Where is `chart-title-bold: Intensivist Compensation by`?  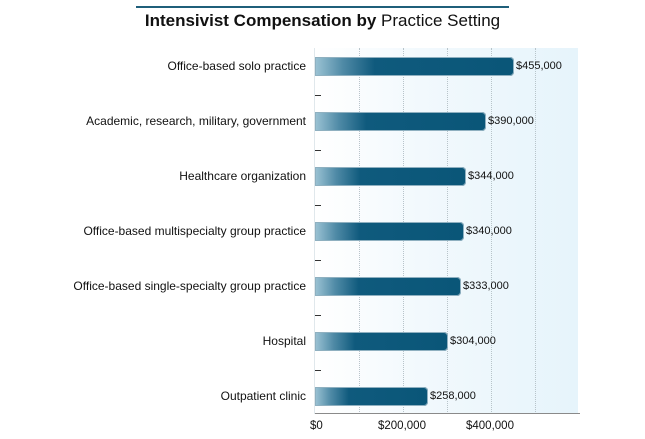 chart-title-bold: Intensivist Compensation by is located at coordinates (260, 20).